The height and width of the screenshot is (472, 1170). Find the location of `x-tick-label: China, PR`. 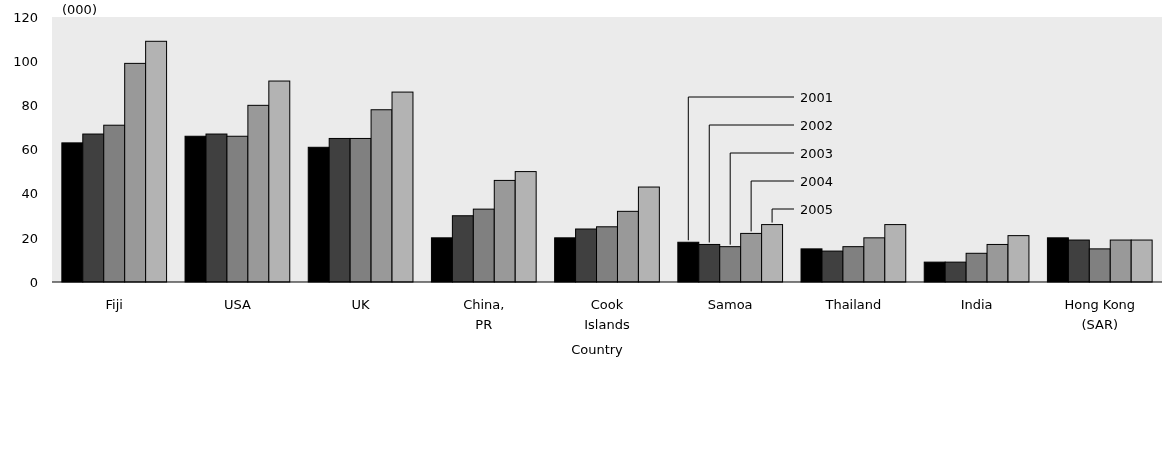

x-tick-label: China, PR is located at coordinates (484, 315).